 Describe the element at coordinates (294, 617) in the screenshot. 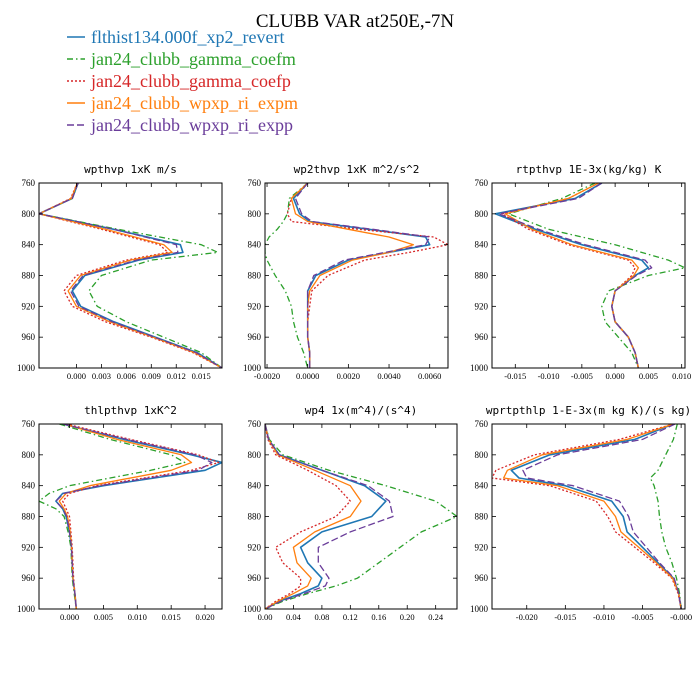

I see `x-tick-label: 0.04` at that location.